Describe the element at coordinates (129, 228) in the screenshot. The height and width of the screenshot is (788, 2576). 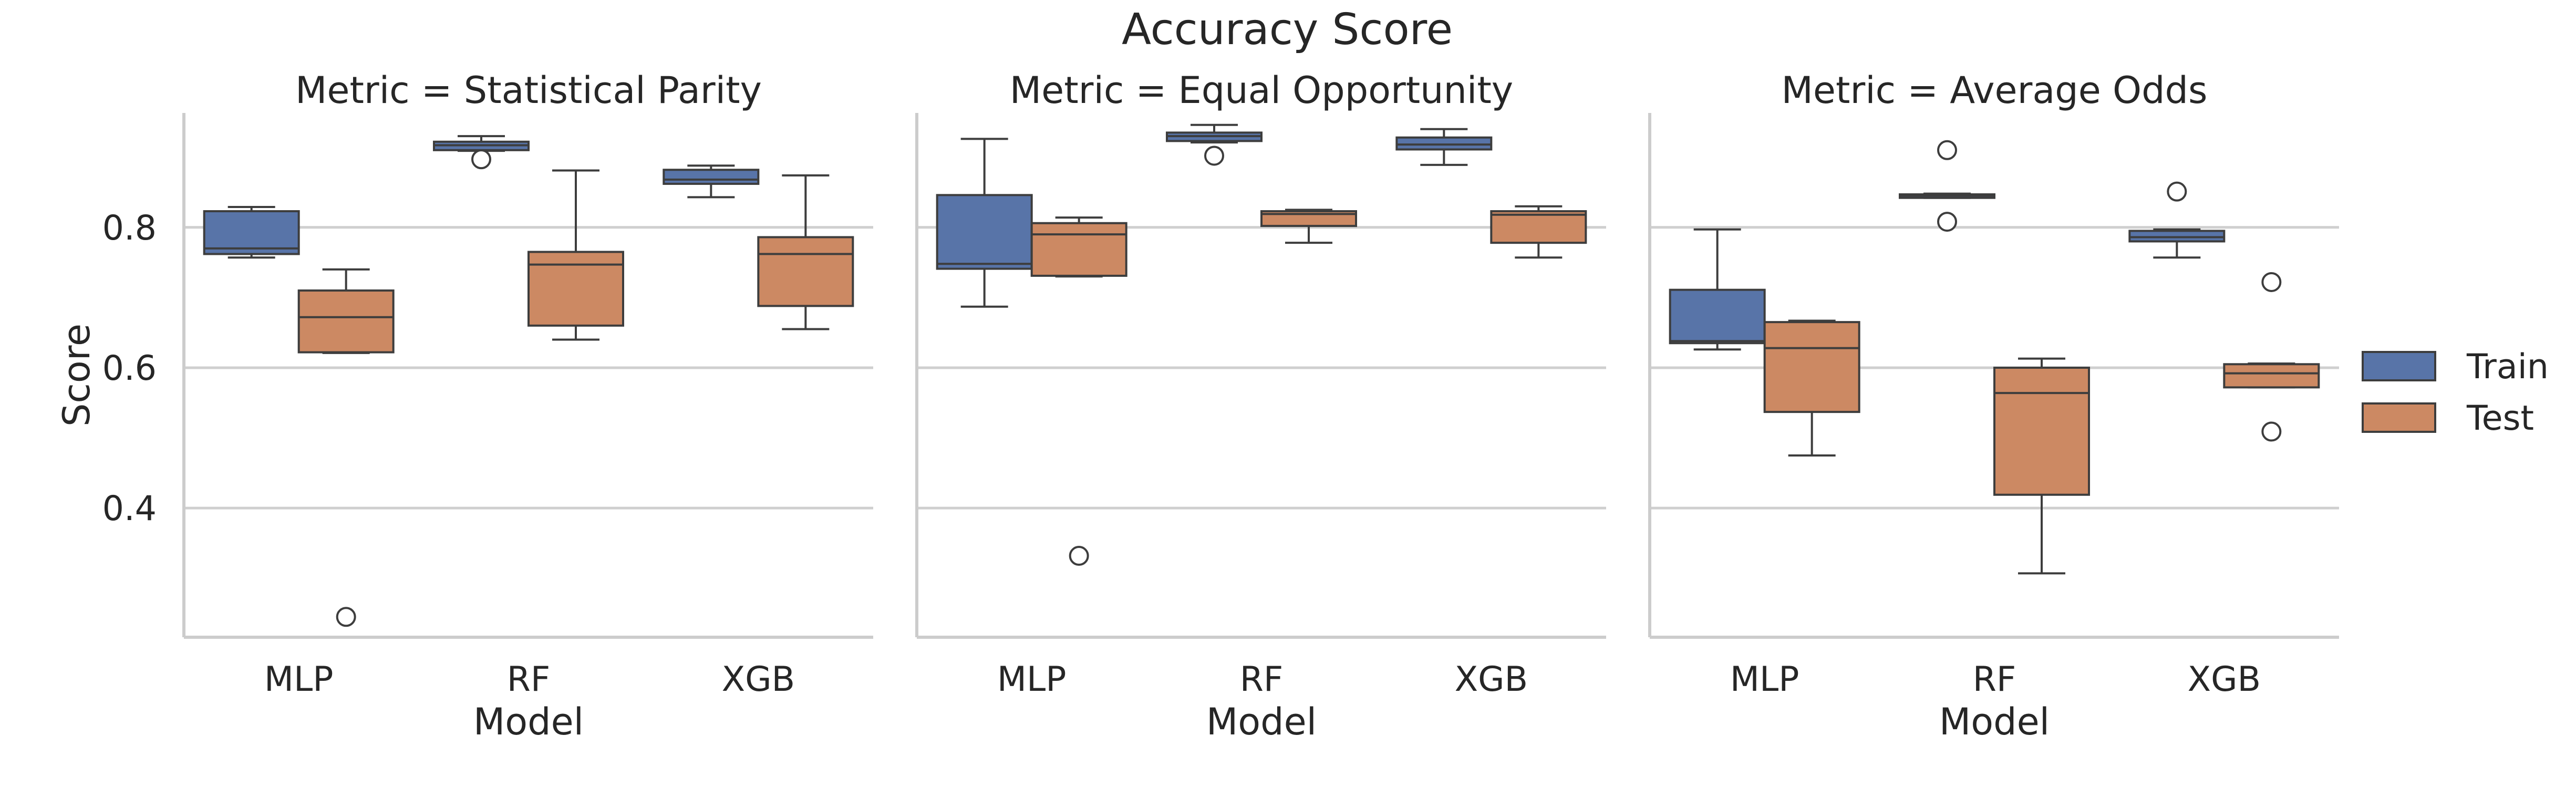
I see `y-tick-label: 0.8` at that location.